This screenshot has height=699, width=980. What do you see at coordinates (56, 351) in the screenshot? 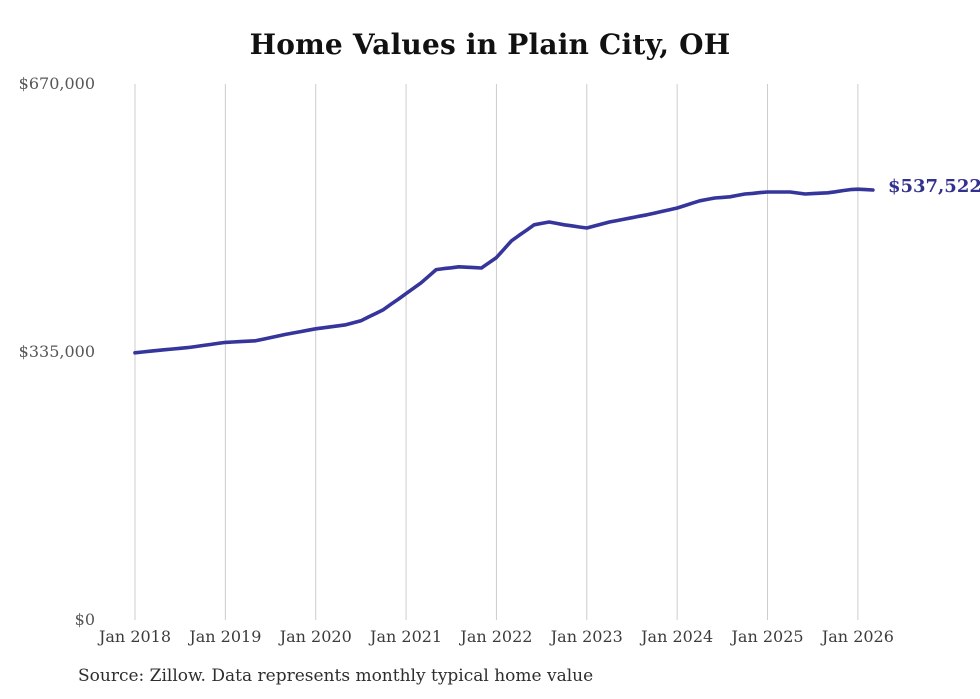
I see `y-axis-tick-label: $335,000` at bounding box center [56, 351].